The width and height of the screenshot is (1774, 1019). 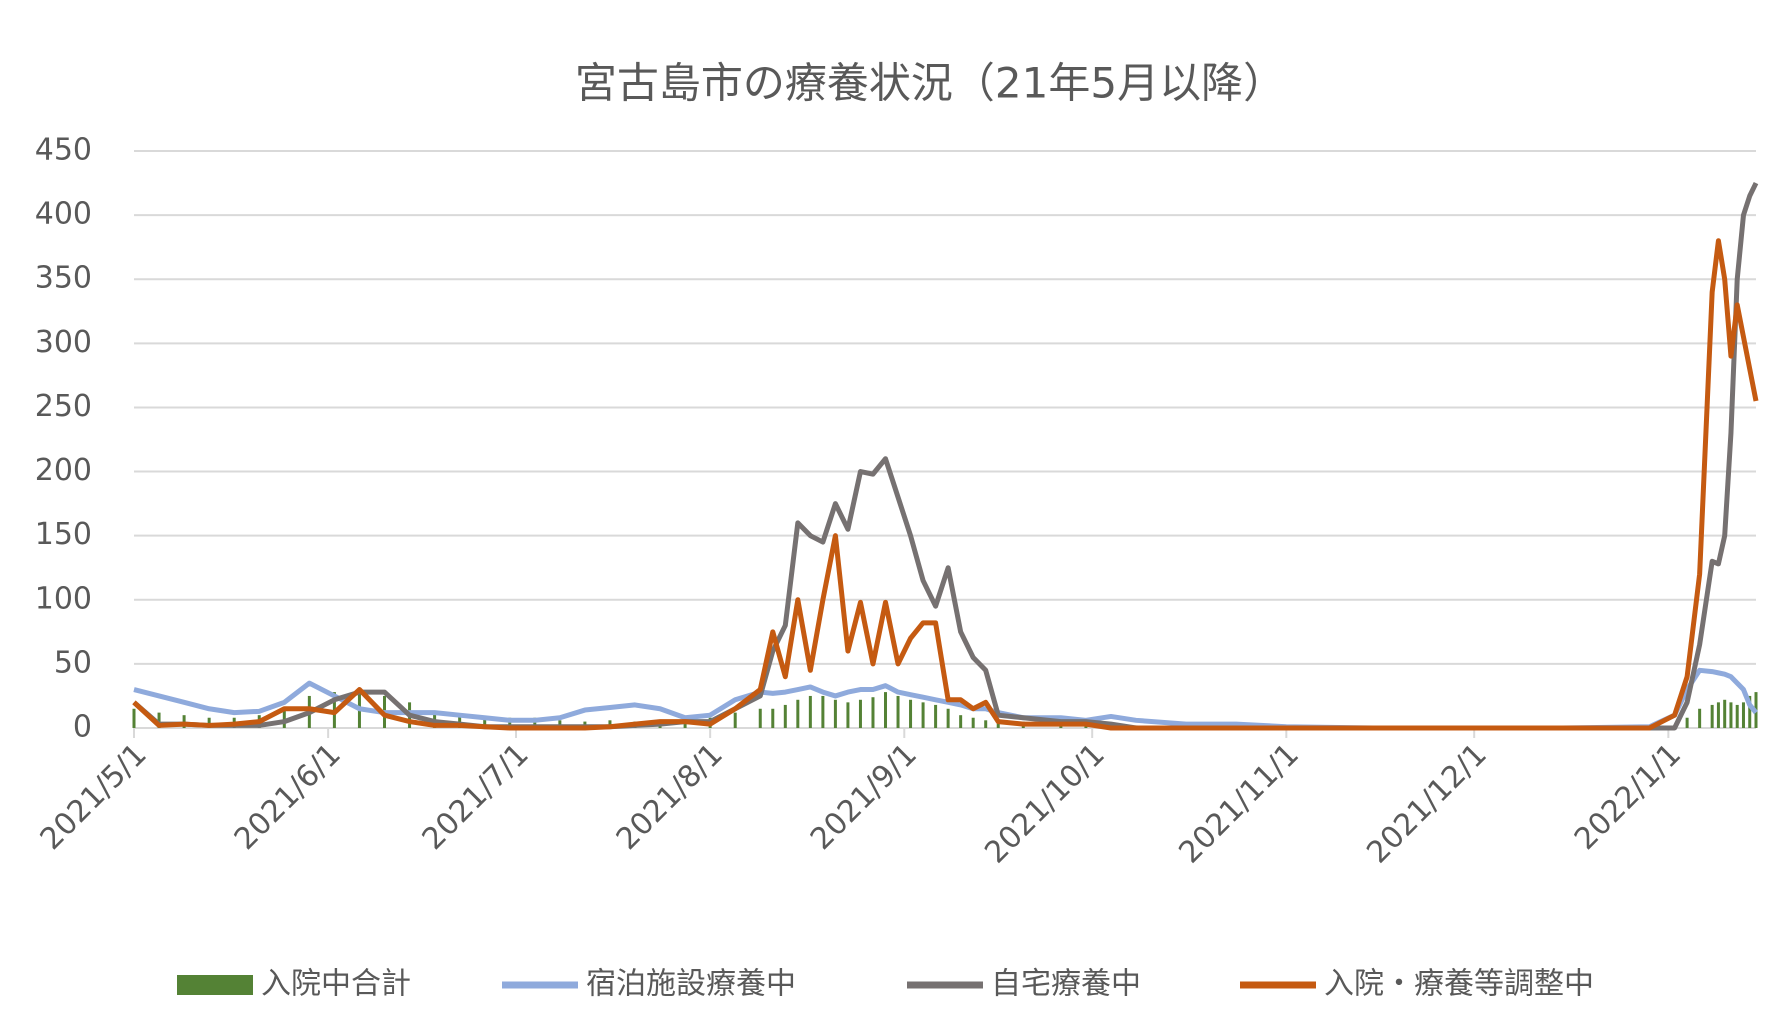 I want to click on chart-title: 宮古島市の療養状況（21年5月以降）, so click(x=930, y=83).